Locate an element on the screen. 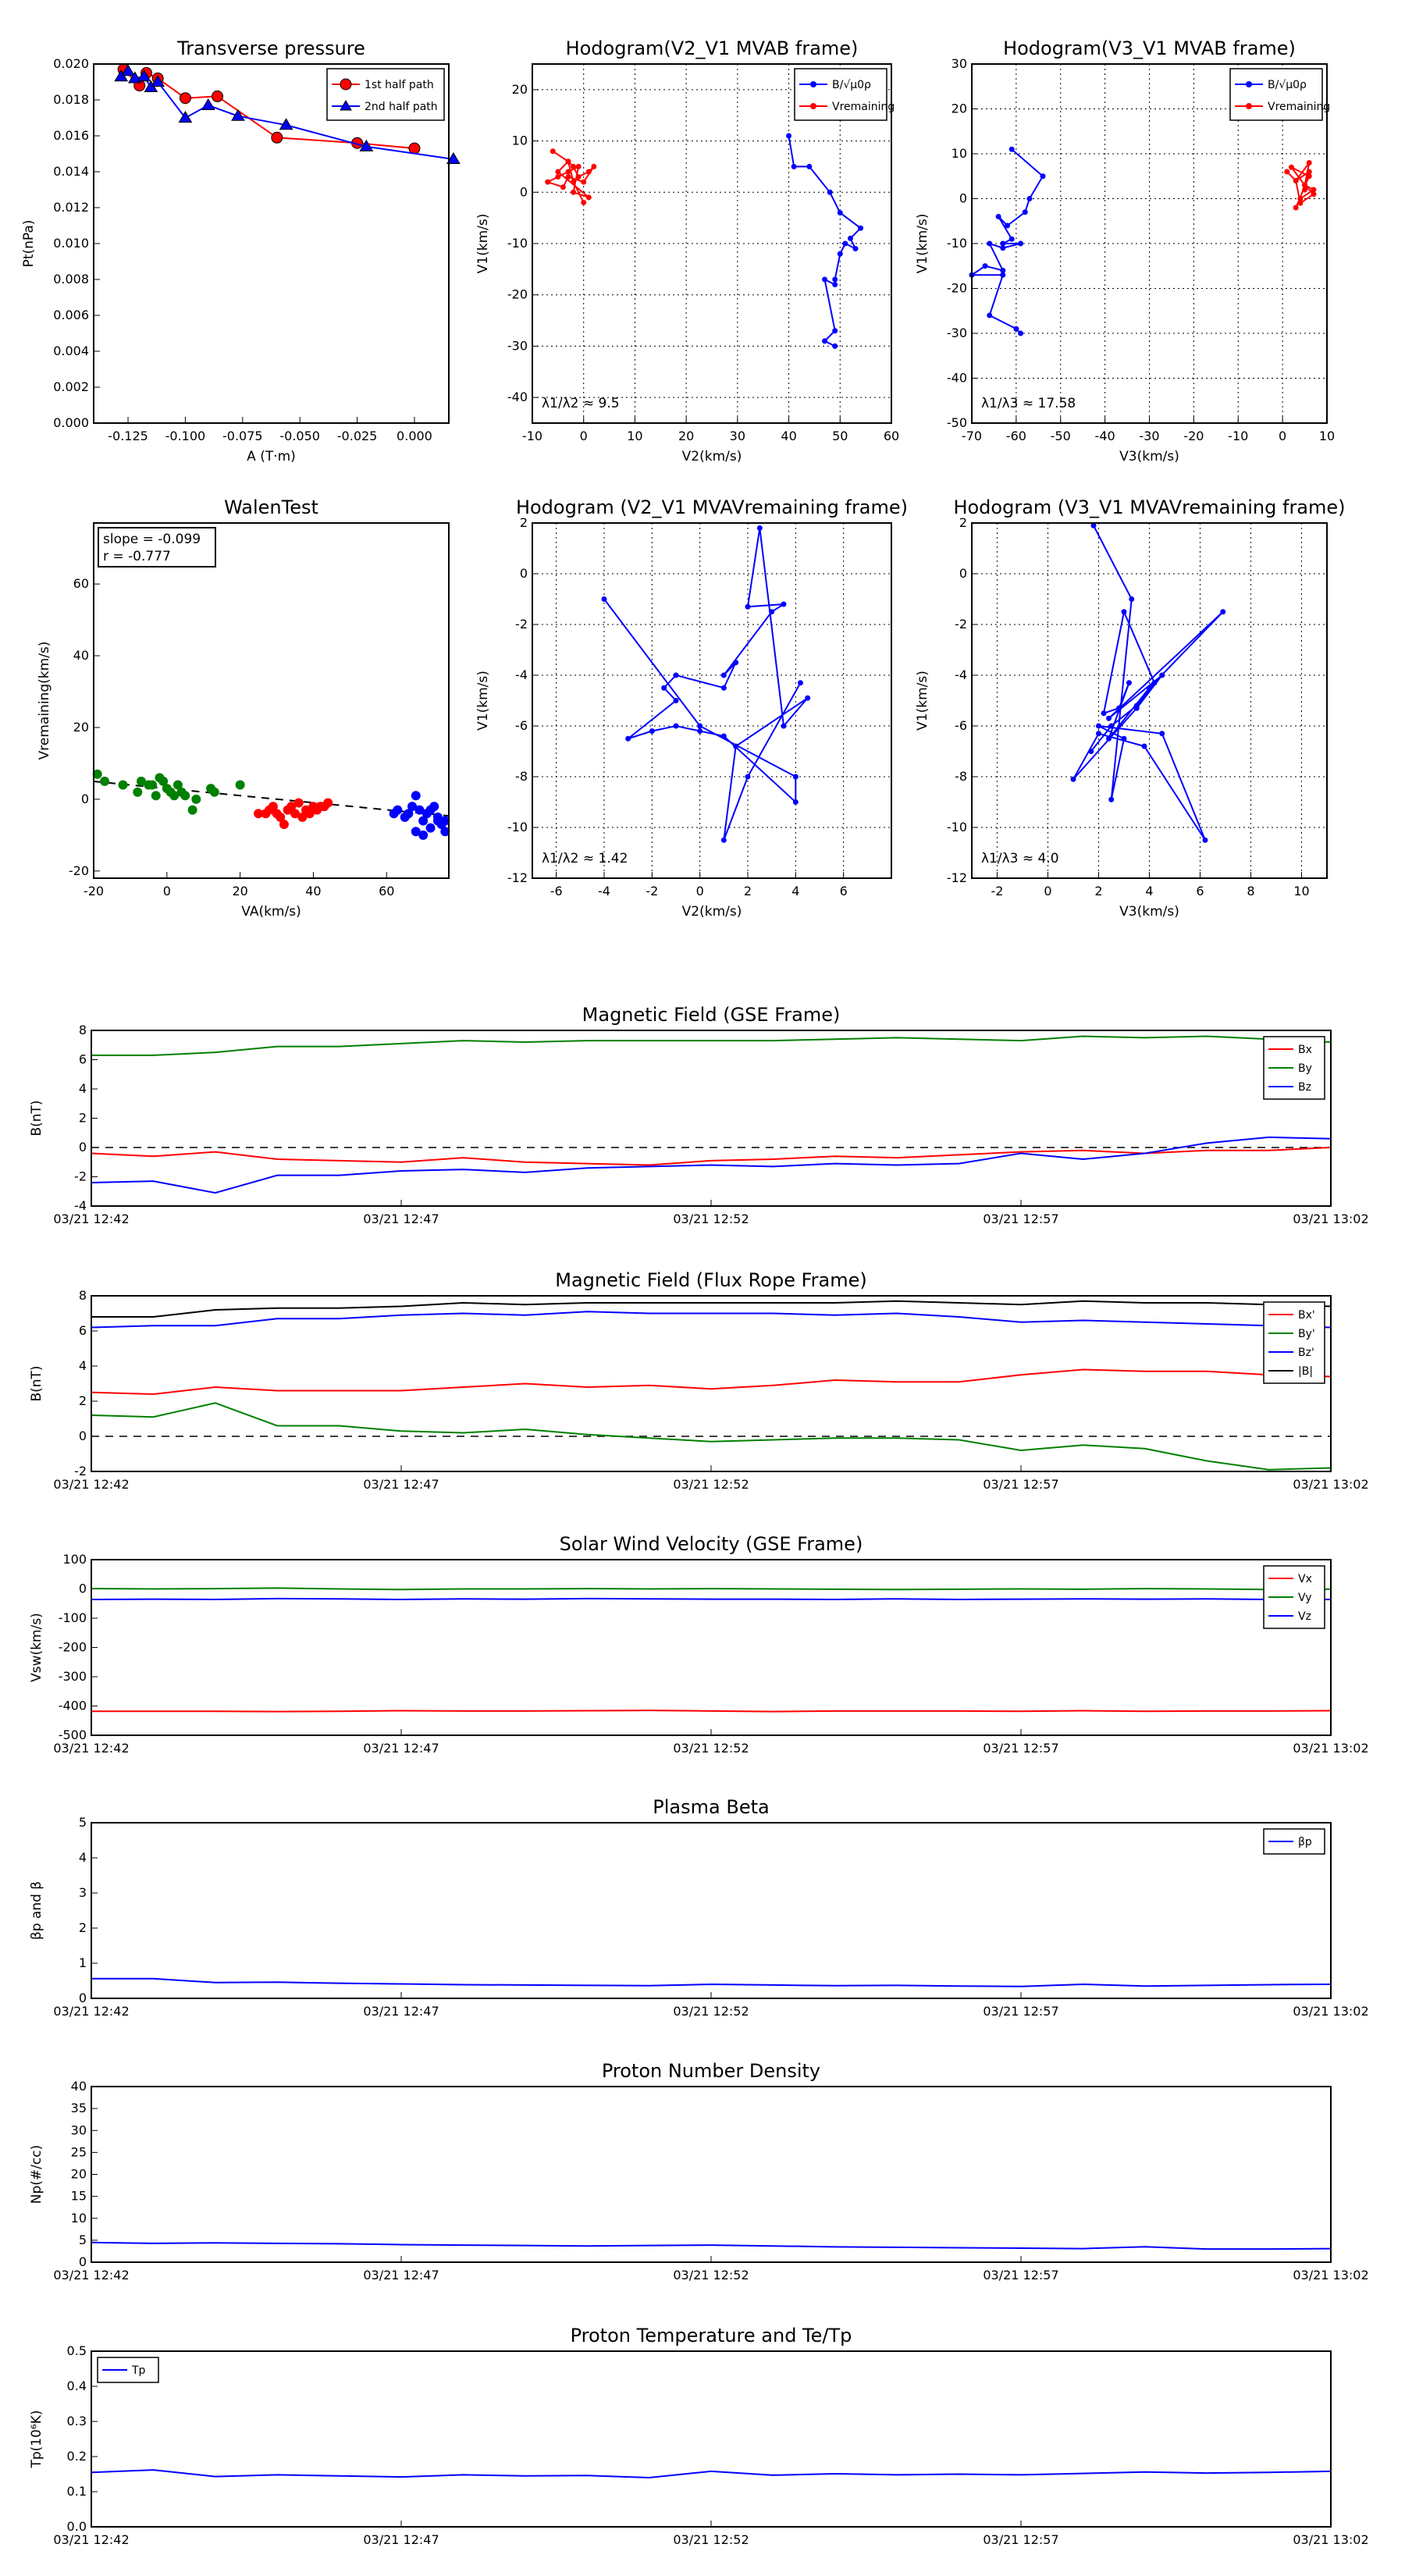 This screenshot has height=2576, width=1405. x-tick-label: 03/21 12:57 is located at coordinates (1021, 1484).